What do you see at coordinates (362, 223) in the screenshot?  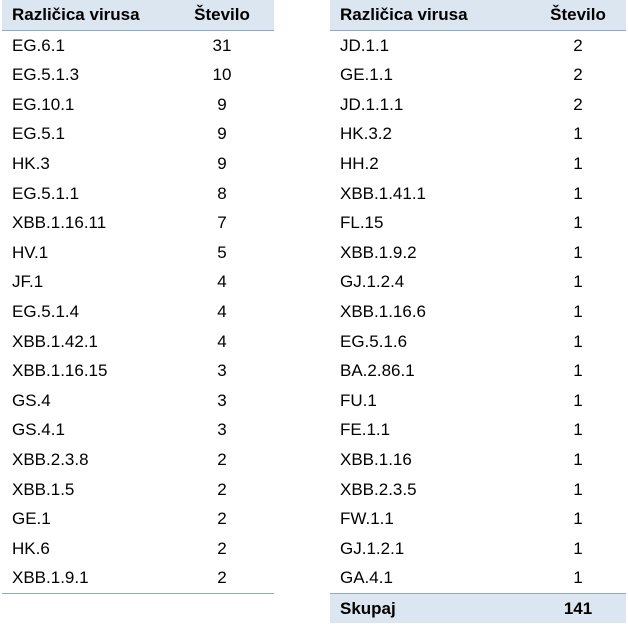 I see `variant-name: FL.15` at bounding box center [362, 223].